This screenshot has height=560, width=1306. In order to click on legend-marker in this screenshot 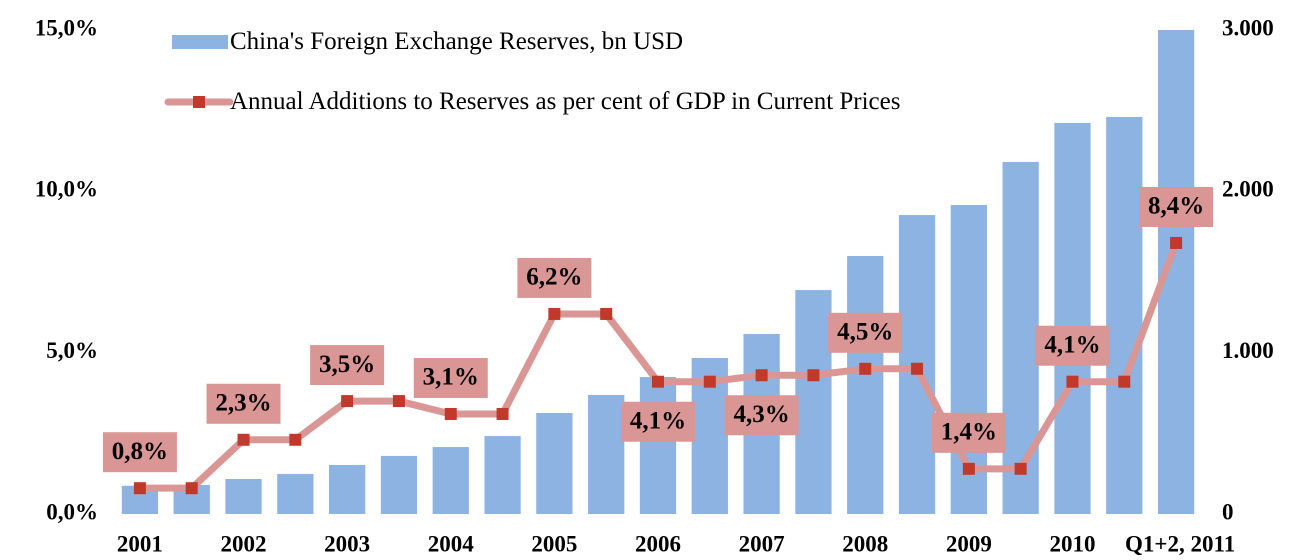, I will do `click(199, 102)`.